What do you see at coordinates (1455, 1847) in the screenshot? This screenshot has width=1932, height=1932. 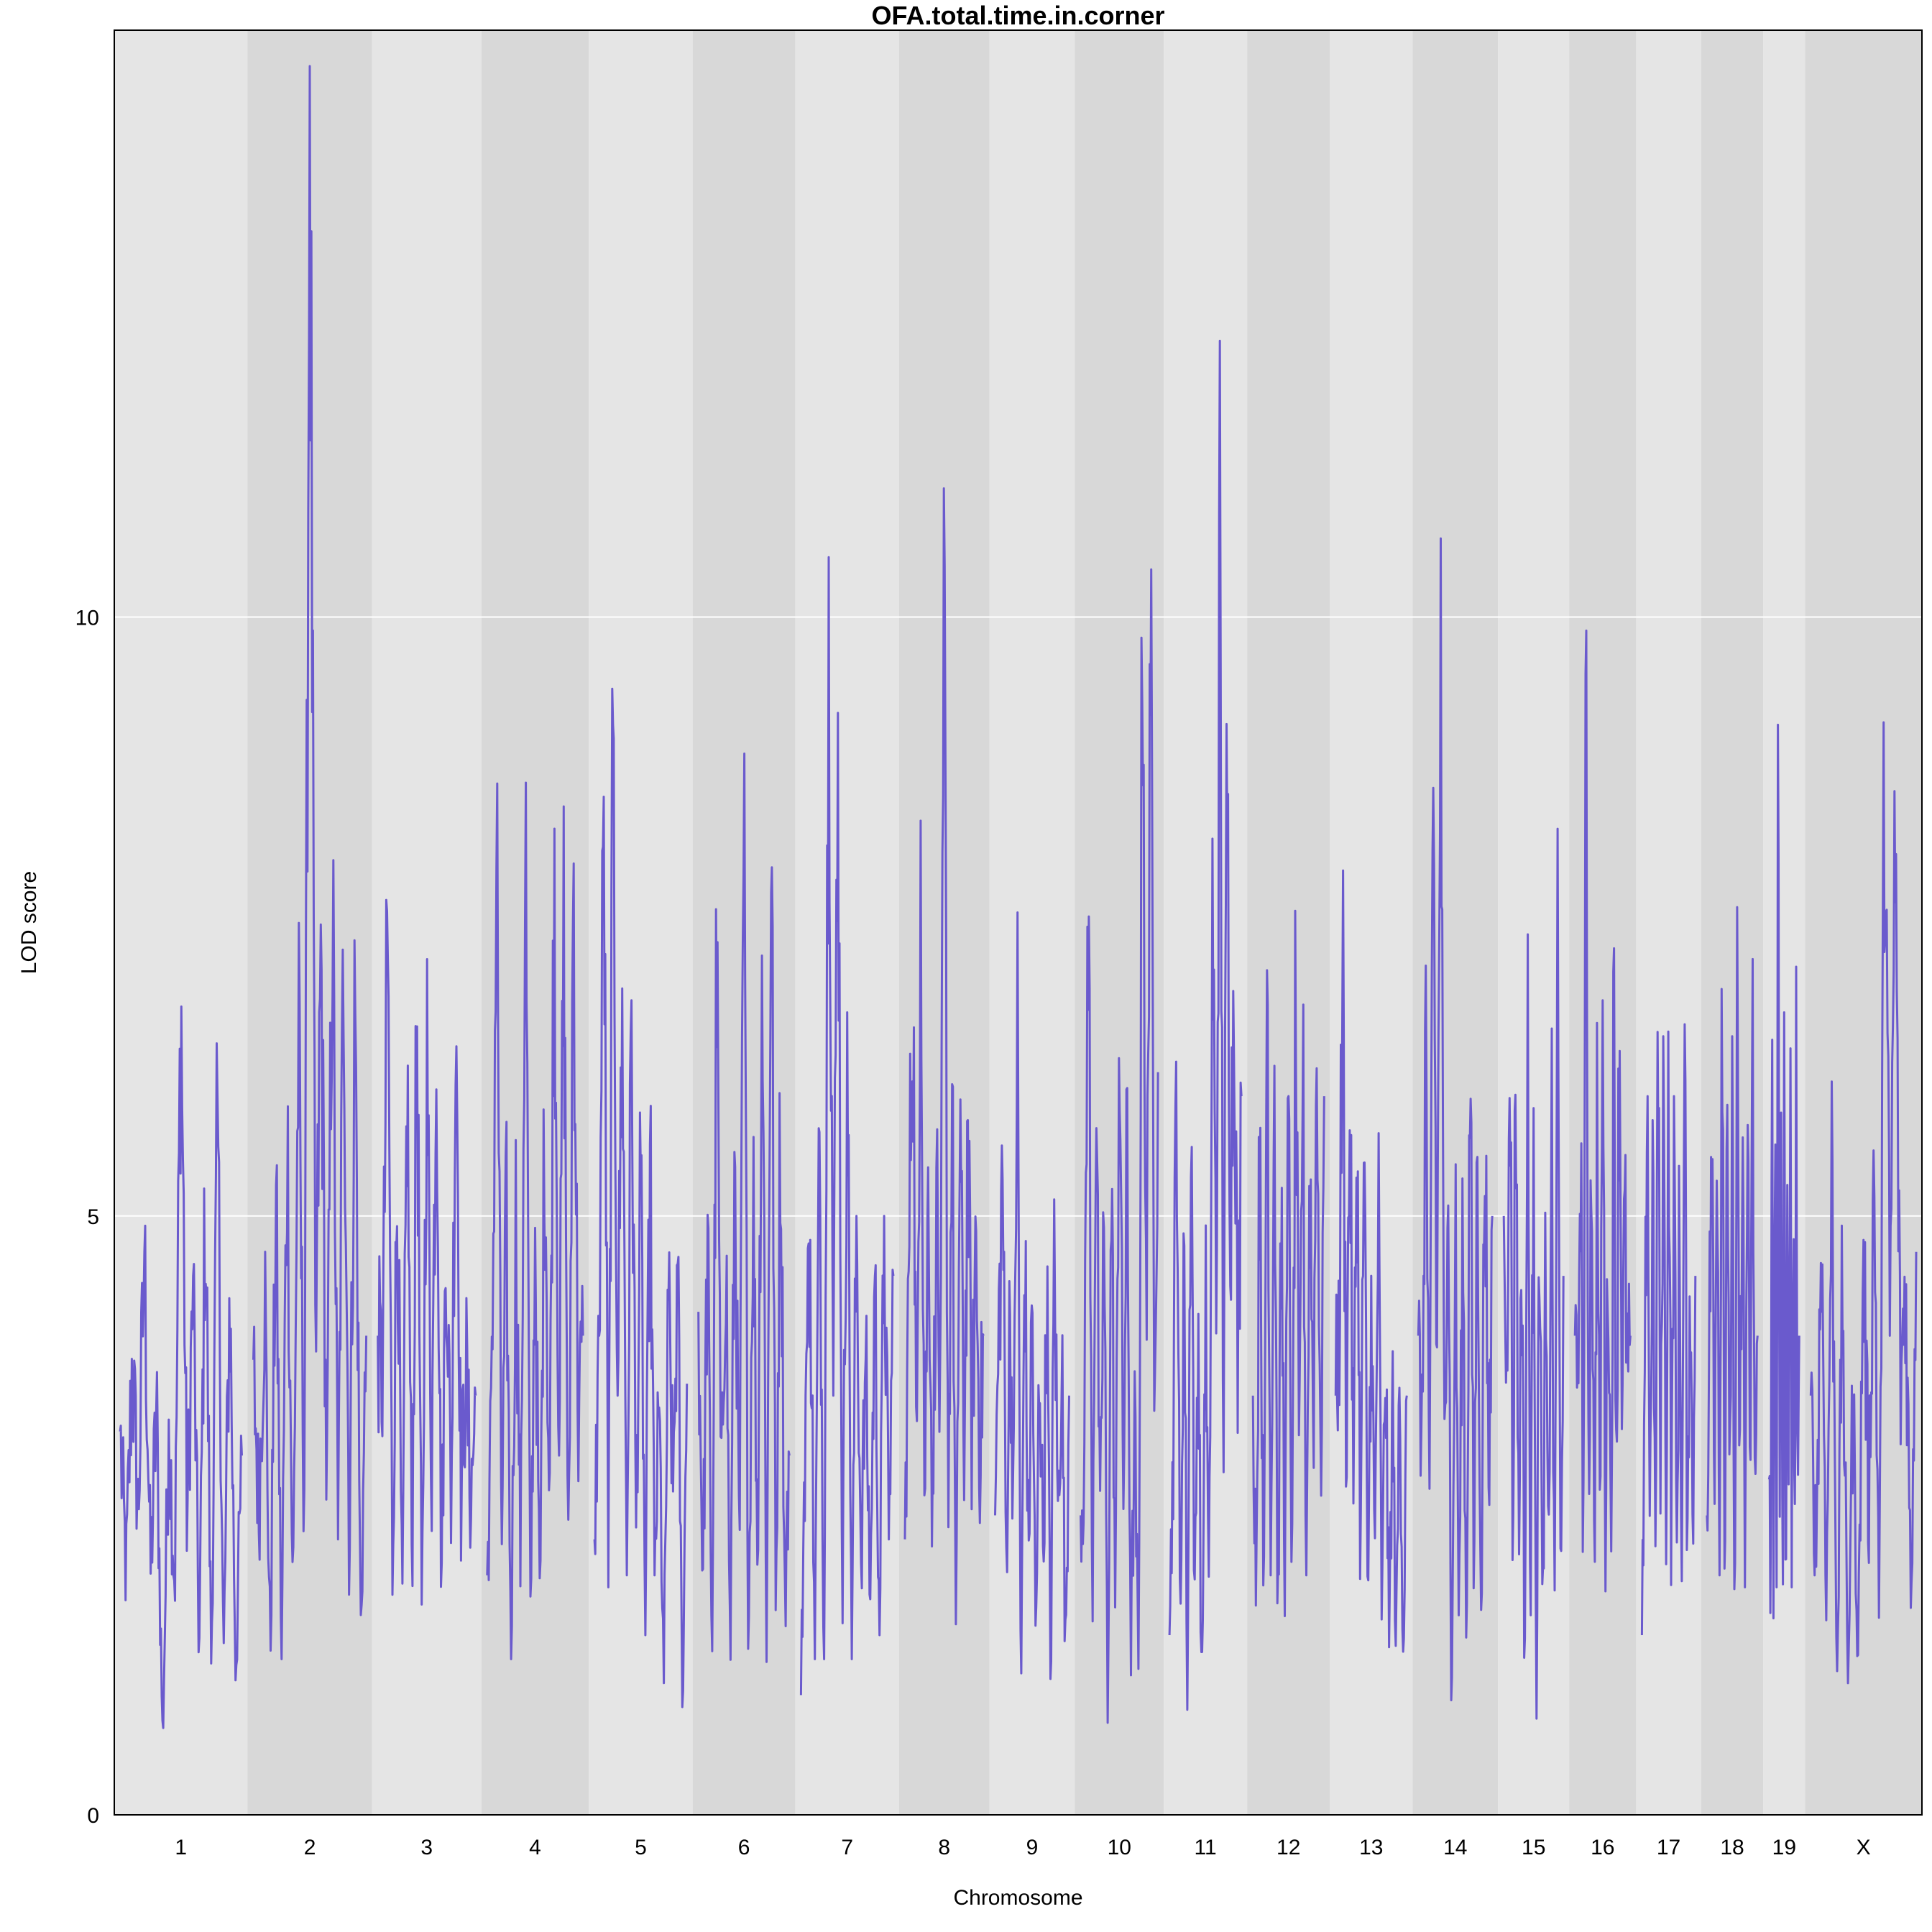 I see `x-tick-label: 14` at bounding box center [1455, 1847].